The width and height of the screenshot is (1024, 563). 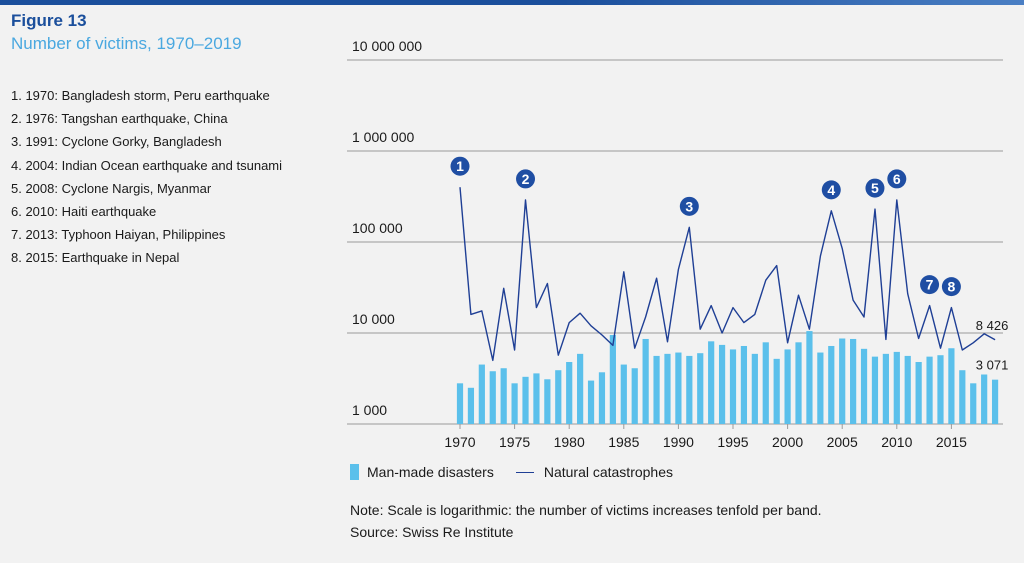 What do you see at coordinates (634, 396) in the screenshot?
I see `bar-1986` at bounding box center [634, 396].